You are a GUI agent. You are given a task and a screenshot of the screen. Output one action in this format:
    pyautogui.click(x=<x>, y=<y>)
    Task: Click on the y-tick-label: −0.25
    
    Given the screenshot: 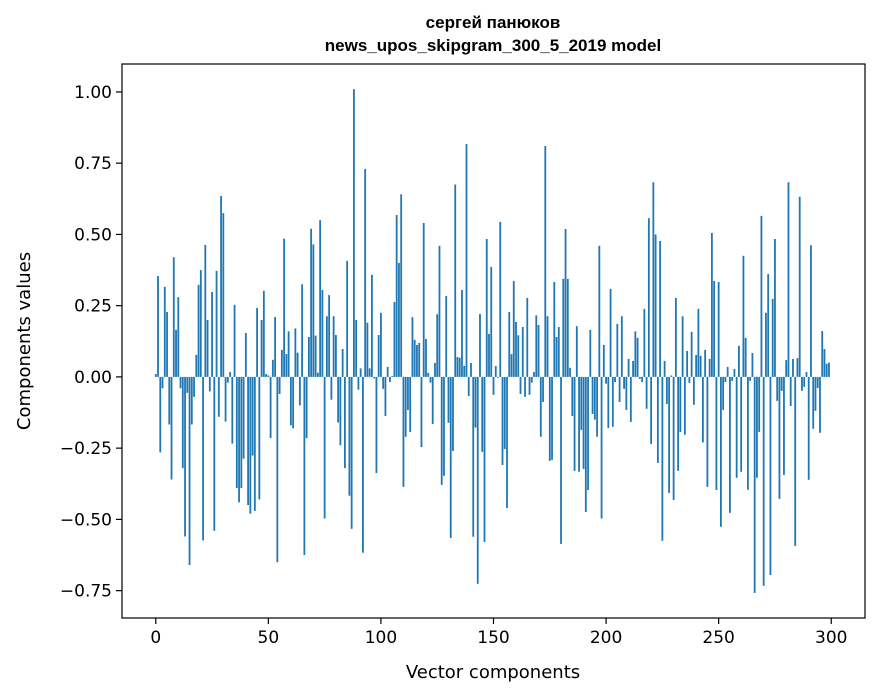 What is the action you would take?
    pyautogui.click(x=86, y=449)
    